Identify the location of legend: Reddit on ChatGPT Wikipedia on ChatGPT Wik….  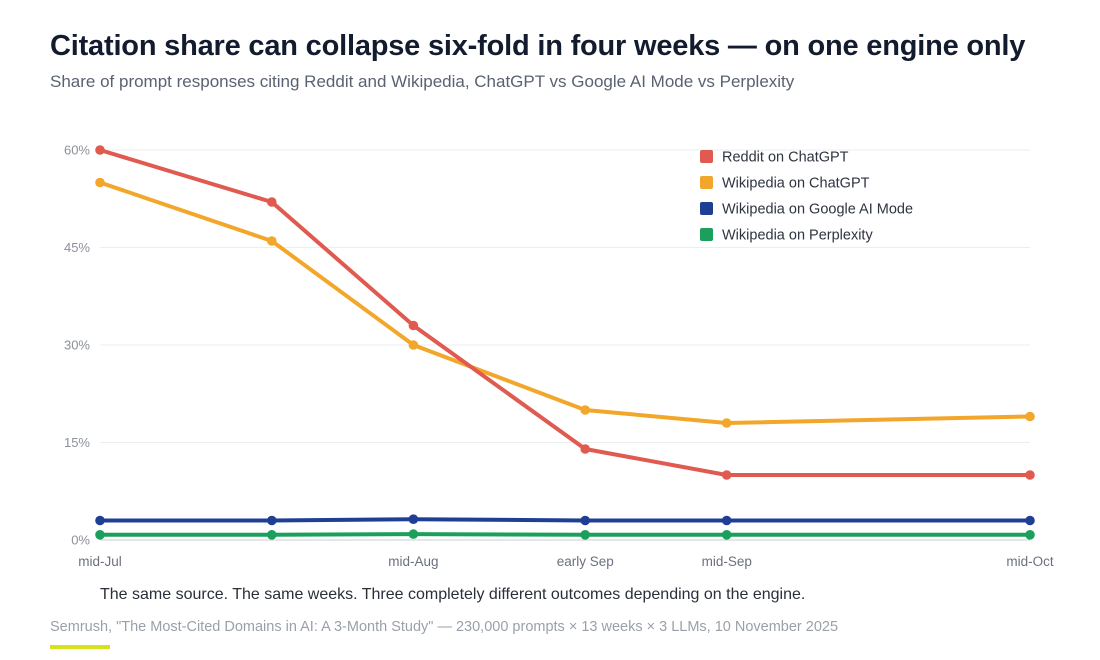
(806, 197).